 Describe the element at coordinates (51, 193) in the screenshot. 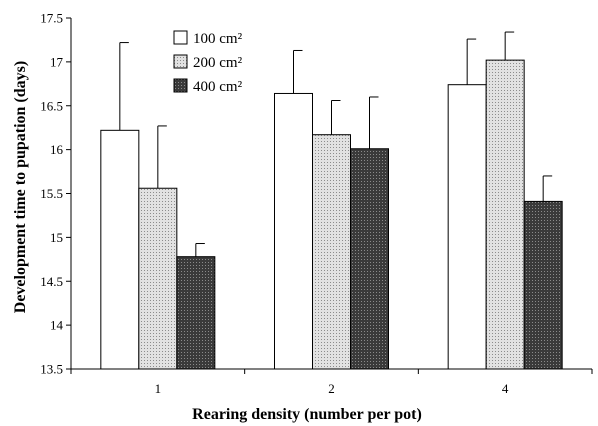

I see `y-tick-label: 15.5` at that location.